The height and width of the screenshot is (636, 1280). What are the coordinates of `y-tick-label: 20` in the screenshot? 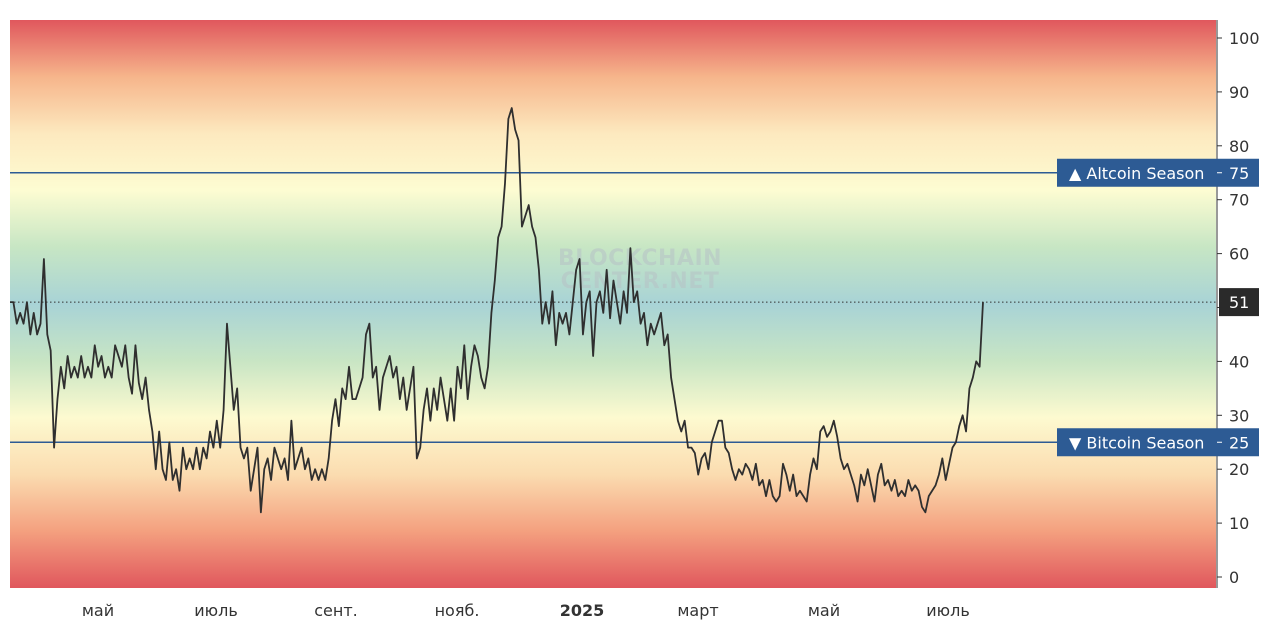 It's located at (1239, 469).